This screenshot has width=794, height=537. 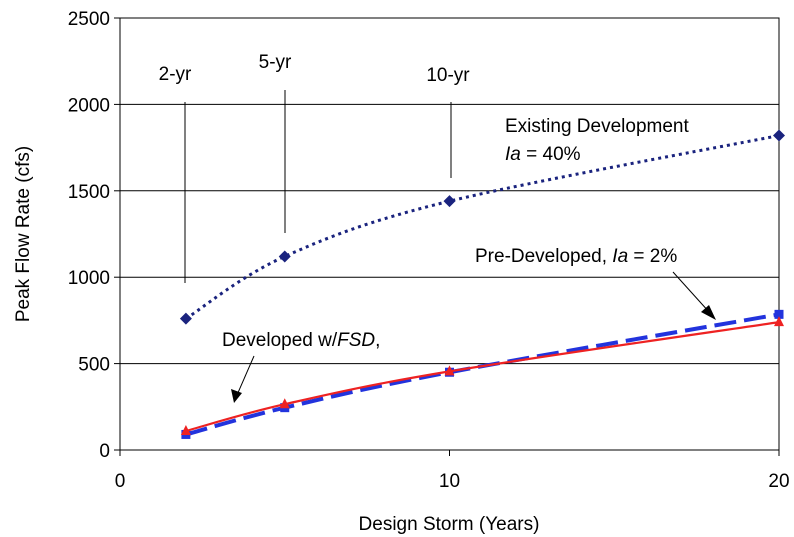 What do you see at coordinates (23, 234) in the screenshot?
I see `y-axis-title: Peak Flow Rate (cfs)` at bounding box center [23, 234].